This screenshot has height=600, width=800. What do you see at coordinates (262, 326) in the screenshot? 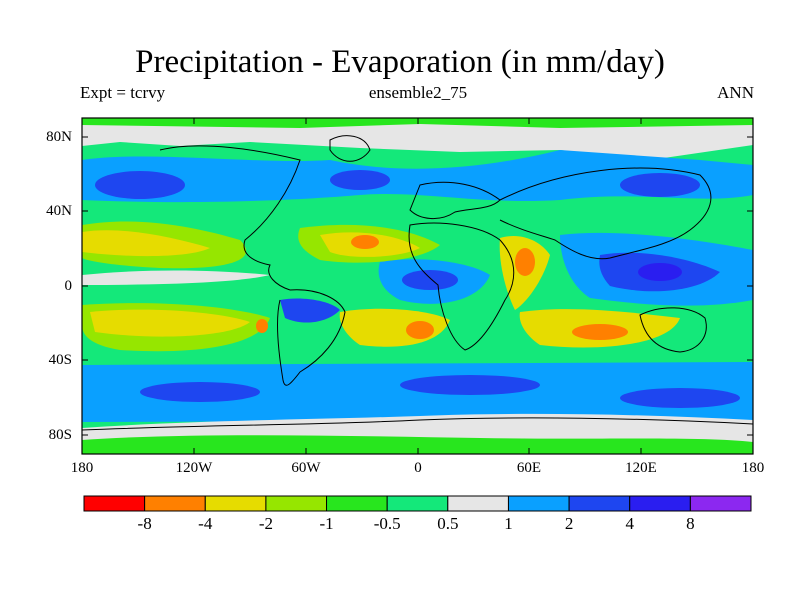
I see `south-pacific-min` at bounding box center [262, 326].